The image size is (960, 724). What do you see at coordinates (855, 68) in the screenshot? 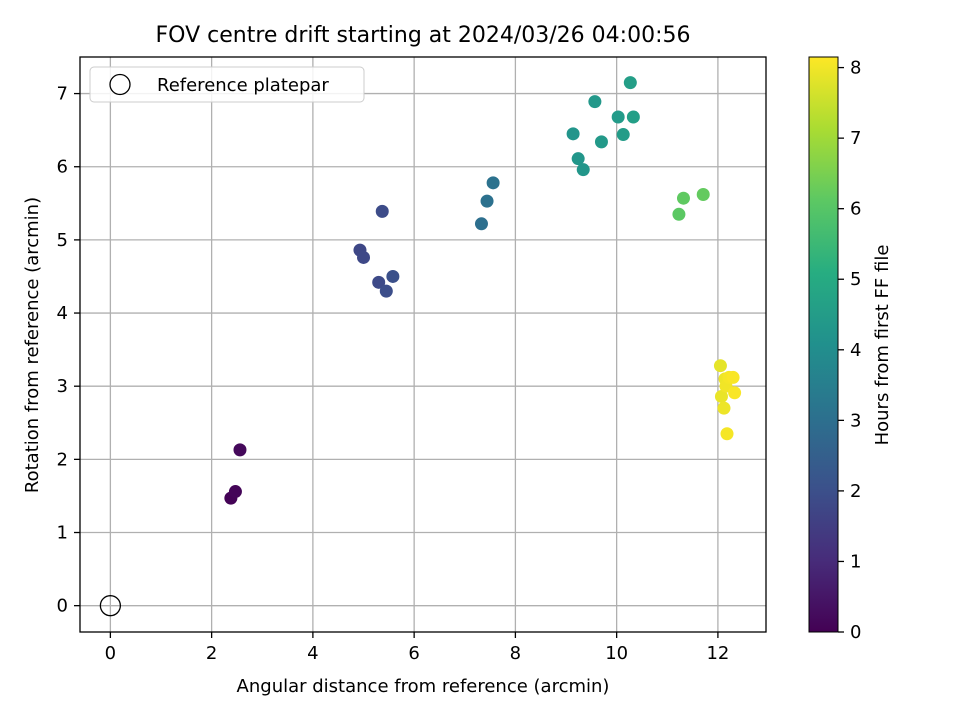
I see `colorbar-tick-label: 8` at bounding box center [855, 68].